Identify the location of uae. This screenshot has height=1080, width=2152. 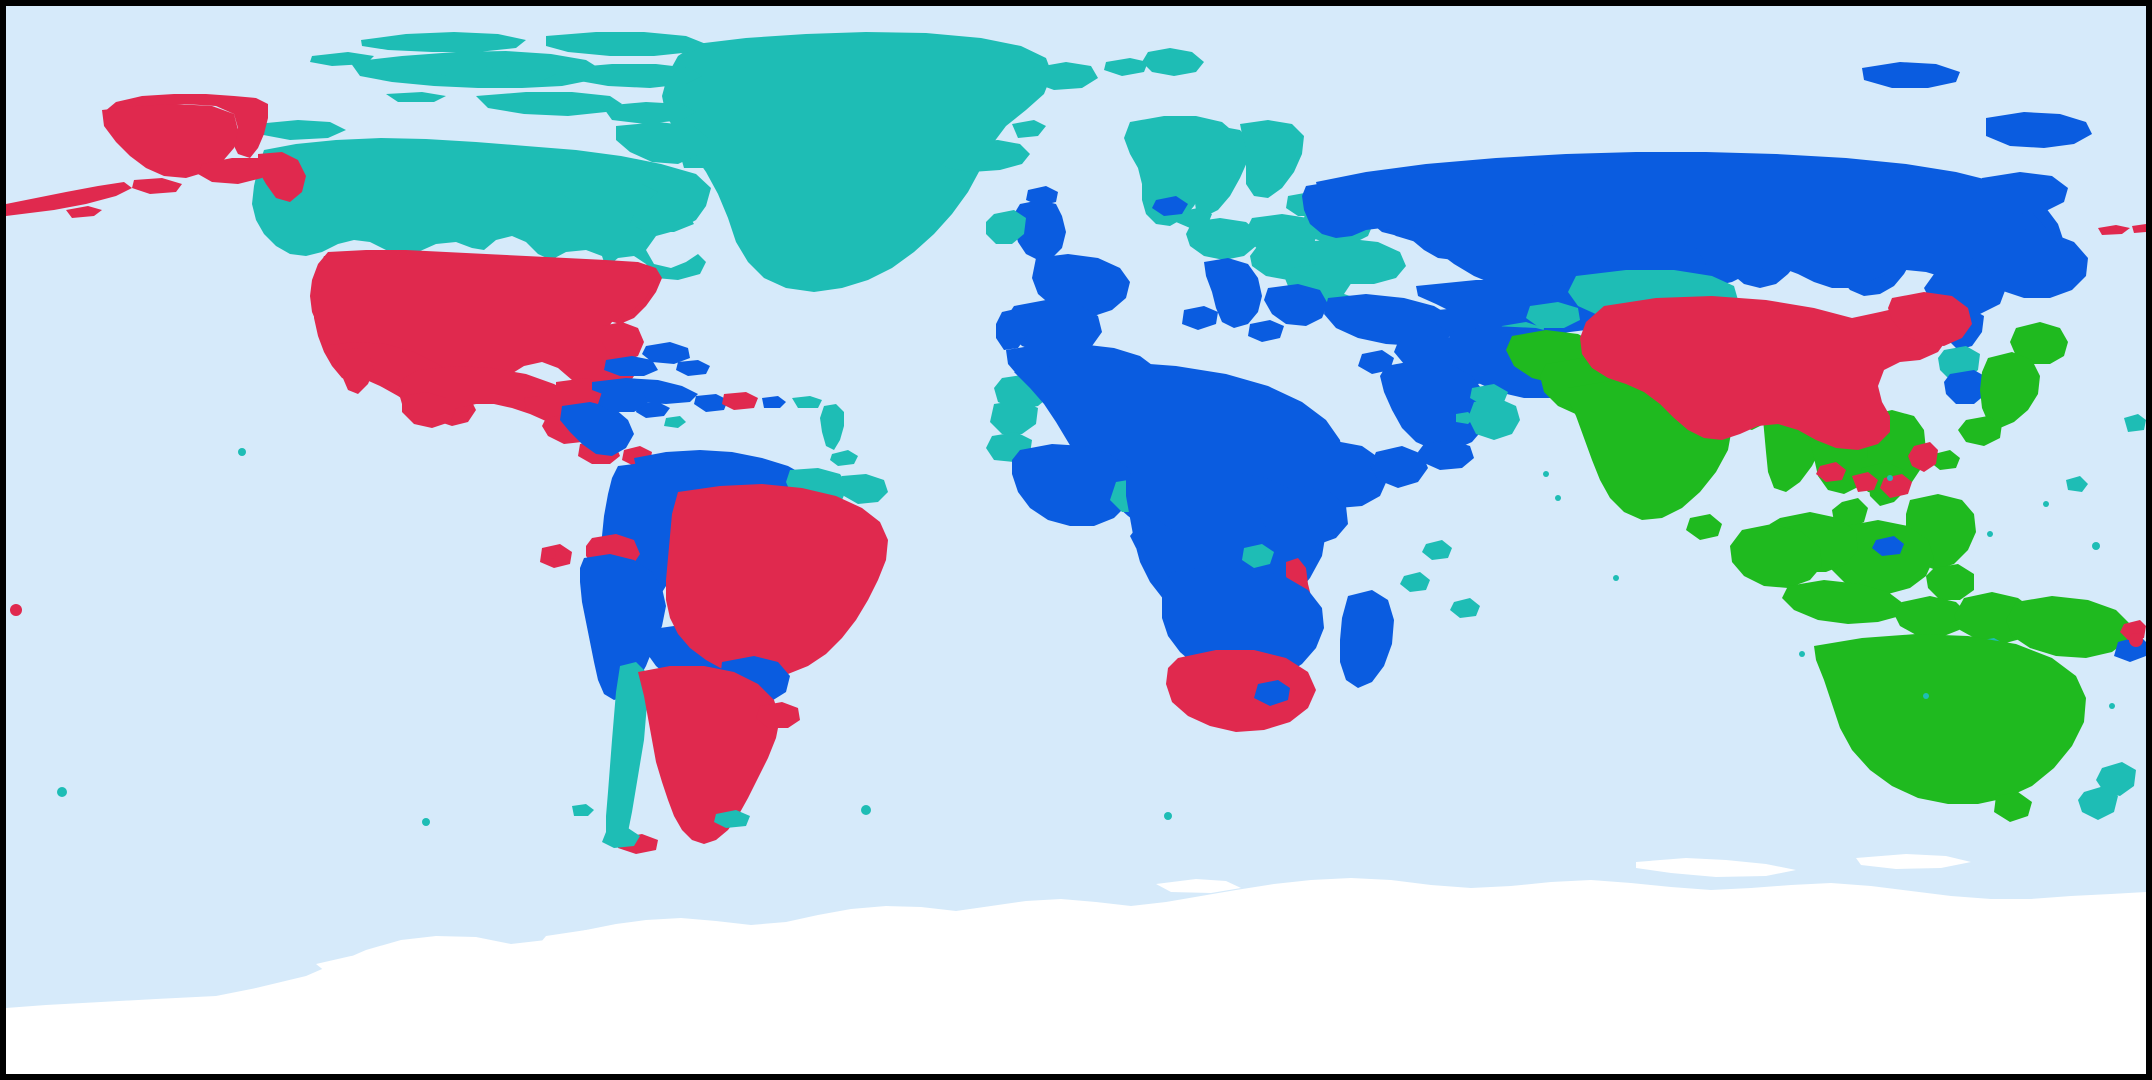
(1489, 395).